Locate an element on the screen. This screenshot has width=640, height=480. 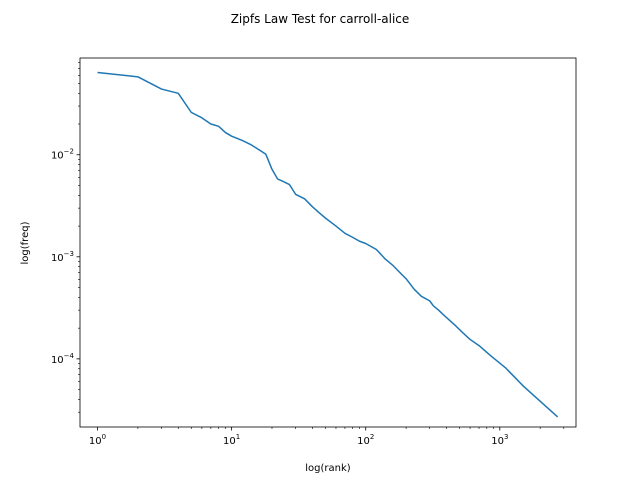
x-axis-label: log(rank) is located at coordinates (328, 468).